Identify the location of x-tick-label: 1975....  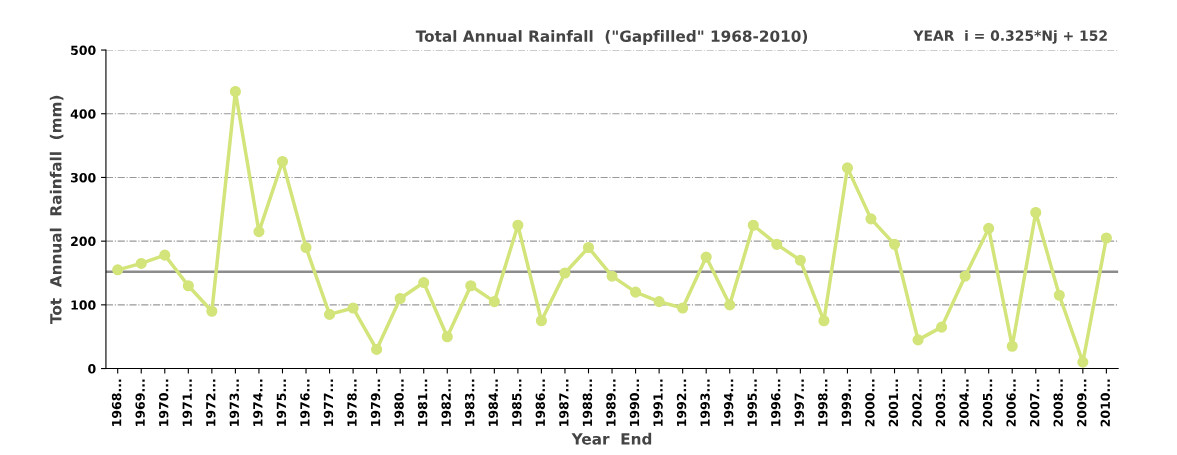
(281, 402).